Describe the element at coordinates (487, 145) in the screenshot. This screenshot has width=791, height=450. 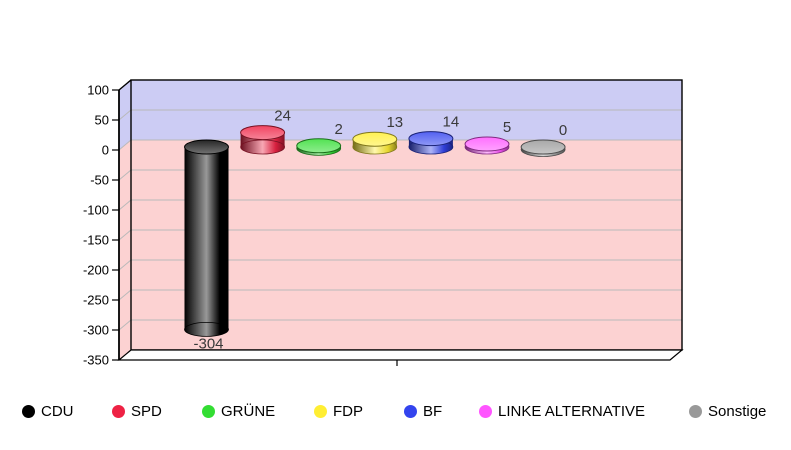
I see `bar-linke-alternative` at that location.